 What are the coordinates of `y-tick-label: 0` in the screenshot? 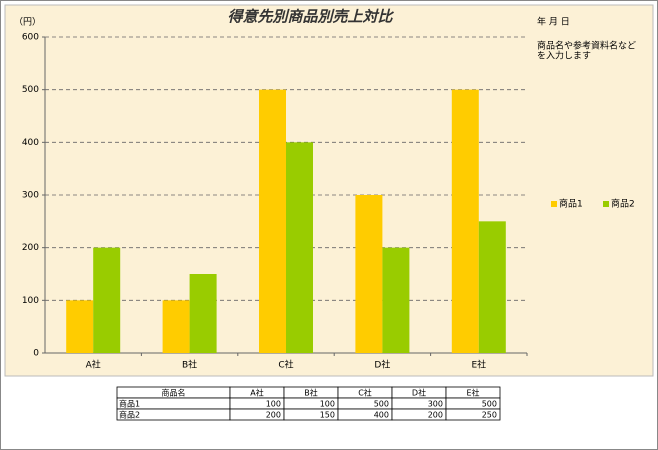 It's located at (36, 354).